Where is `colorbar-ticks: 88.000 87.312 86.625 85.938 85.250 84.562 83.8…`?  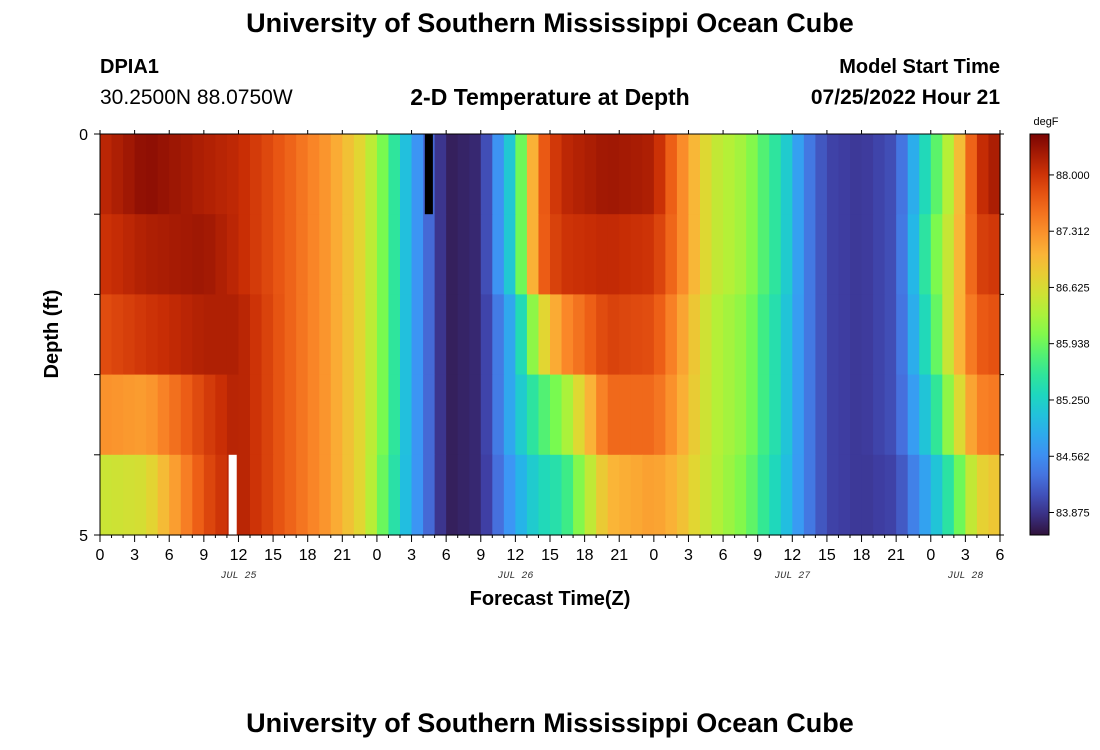
colorbar-ticks: 88.000 87.312 86.625 85.938 85.250 84.562 83.8… is located at coordinates (1069, 344).